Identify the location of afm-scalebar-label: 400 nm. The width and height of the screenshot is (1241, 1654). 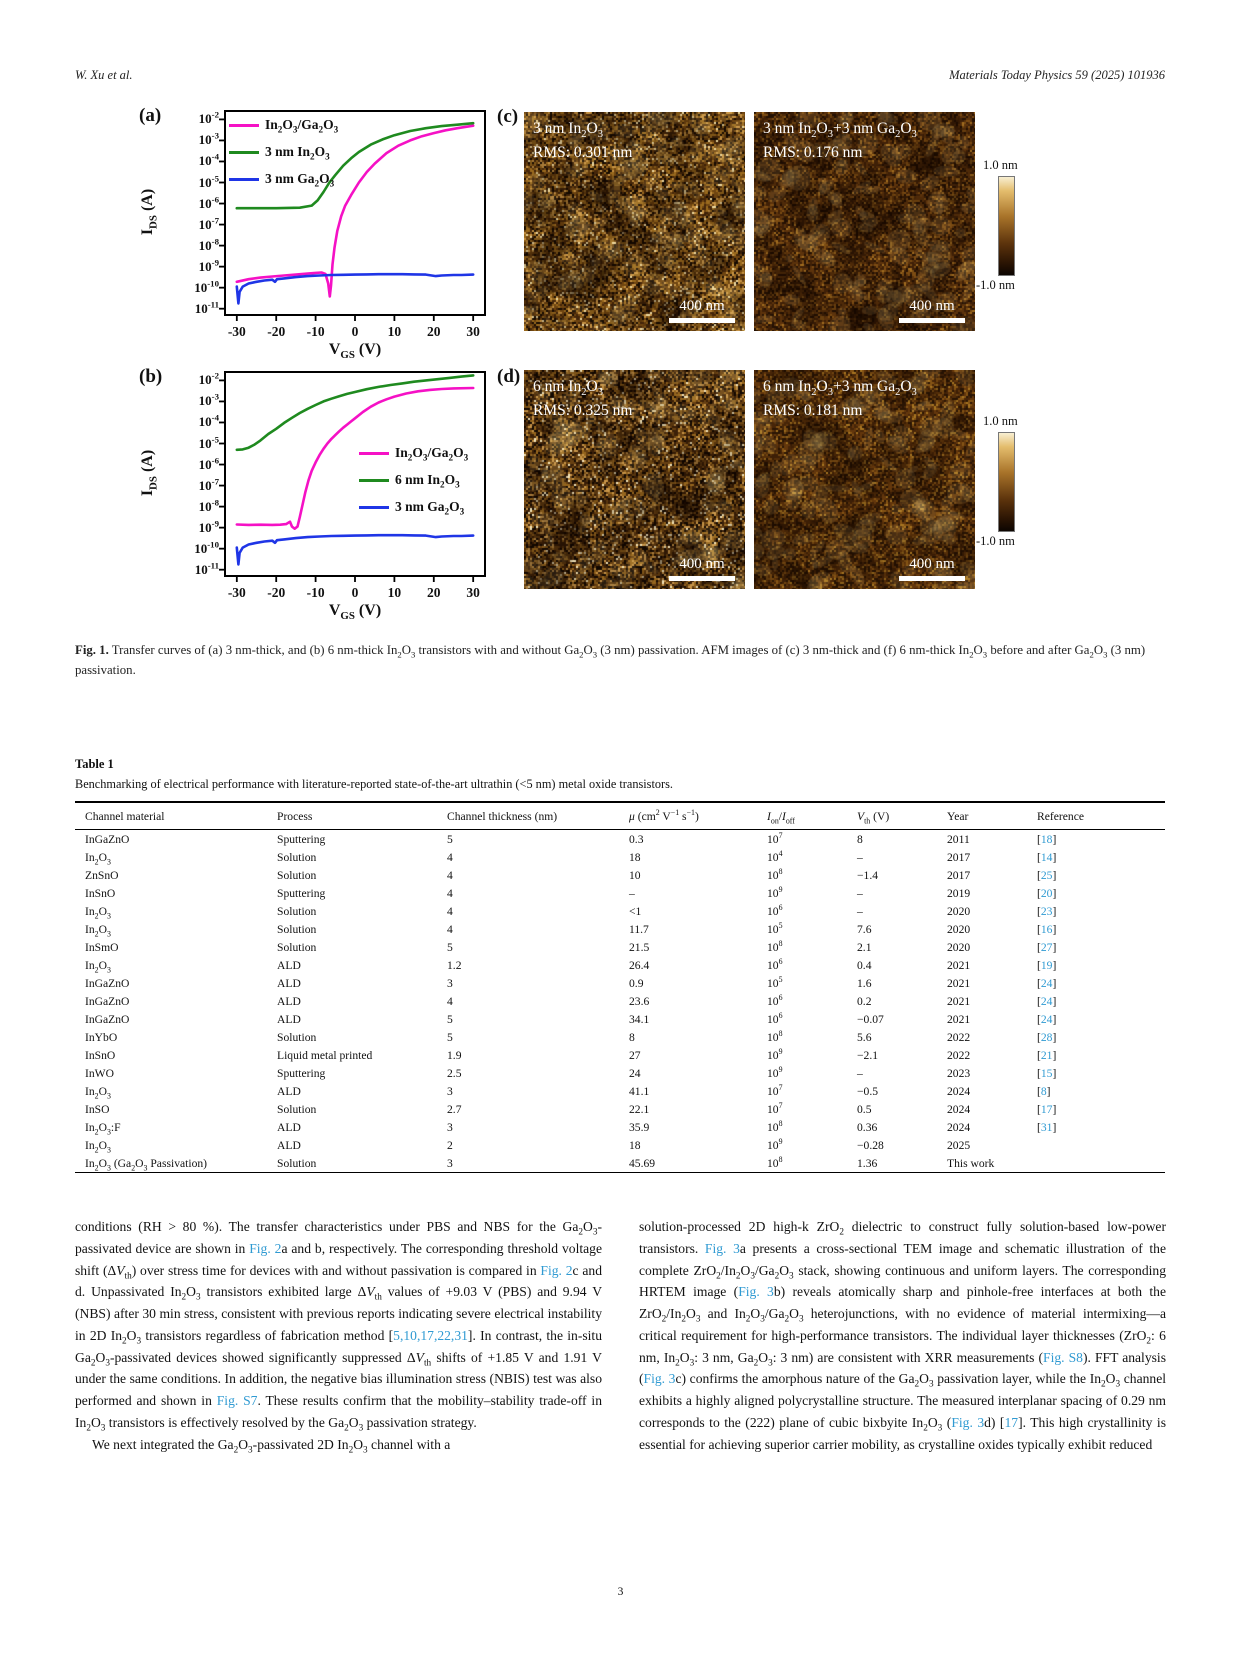
(932, 564).